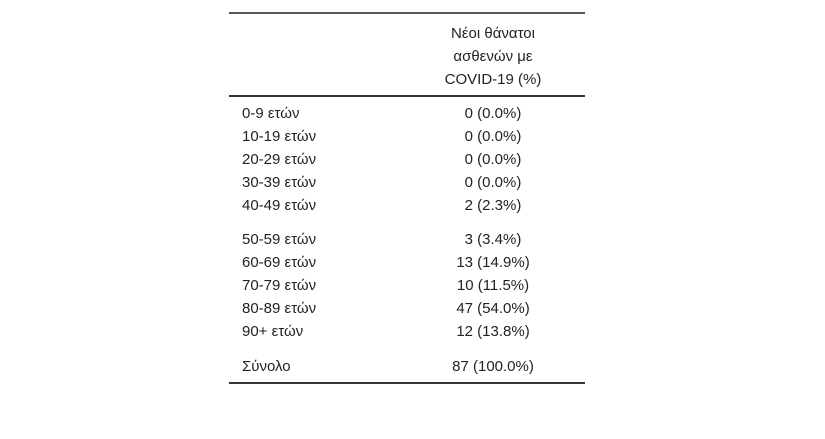  What do you see at coordinates (493, 239) in the screenshot?
I see `deaths-value: 3 (3.4%)` at bounding box center [493, 239].